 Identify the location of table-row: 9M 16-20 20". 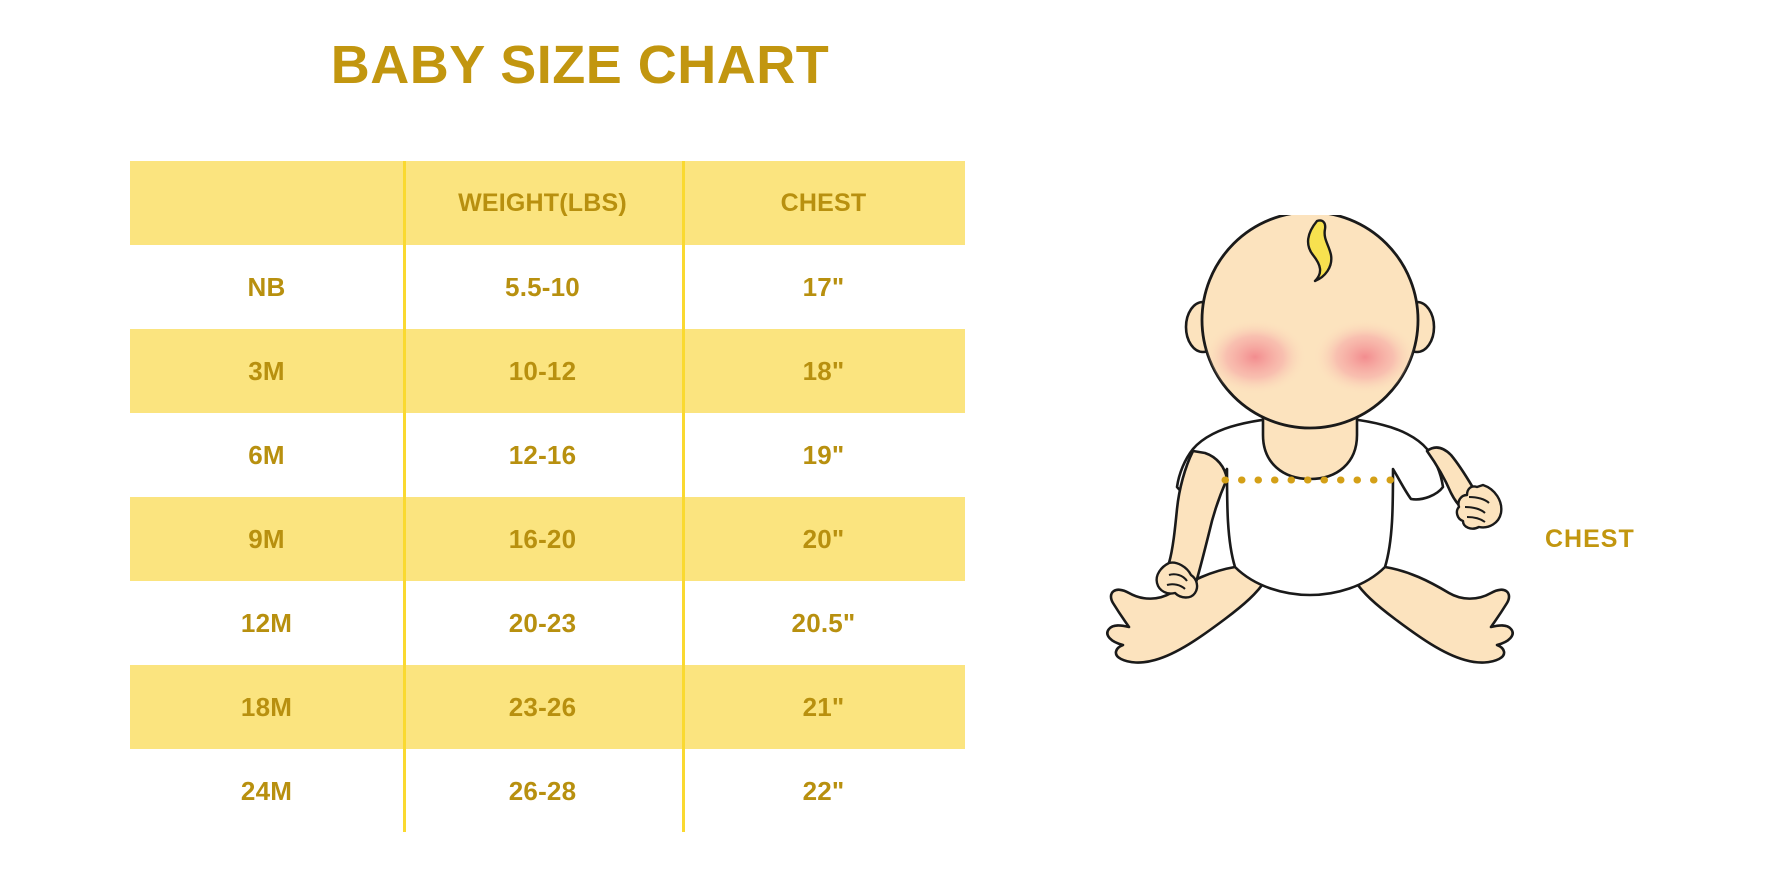
(547, 539).